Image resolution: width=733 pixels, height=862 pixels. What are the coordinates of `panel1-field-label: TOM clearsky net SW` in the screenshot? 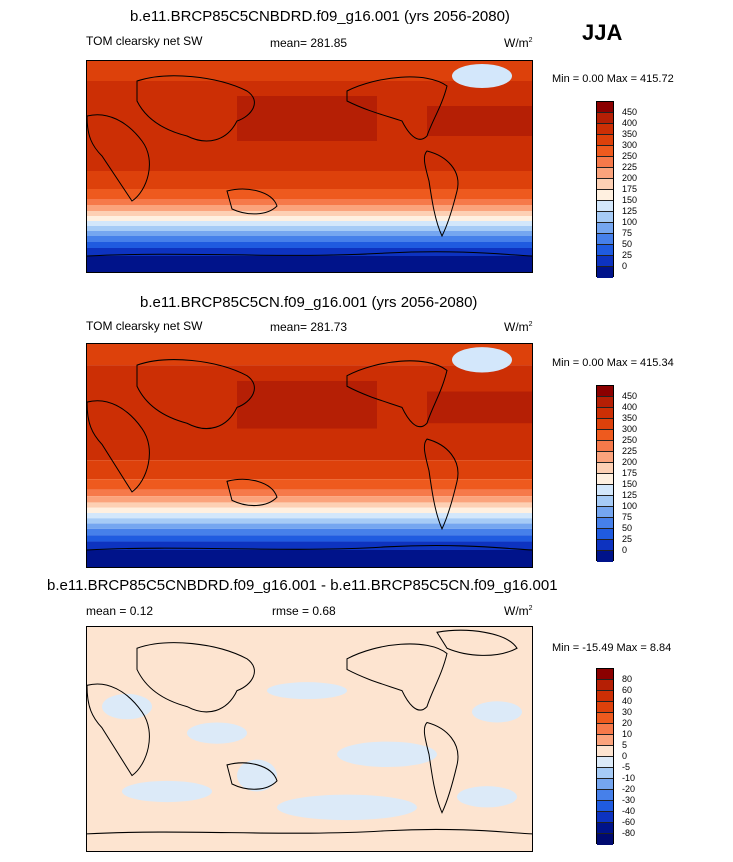 It's located at (144, 41).